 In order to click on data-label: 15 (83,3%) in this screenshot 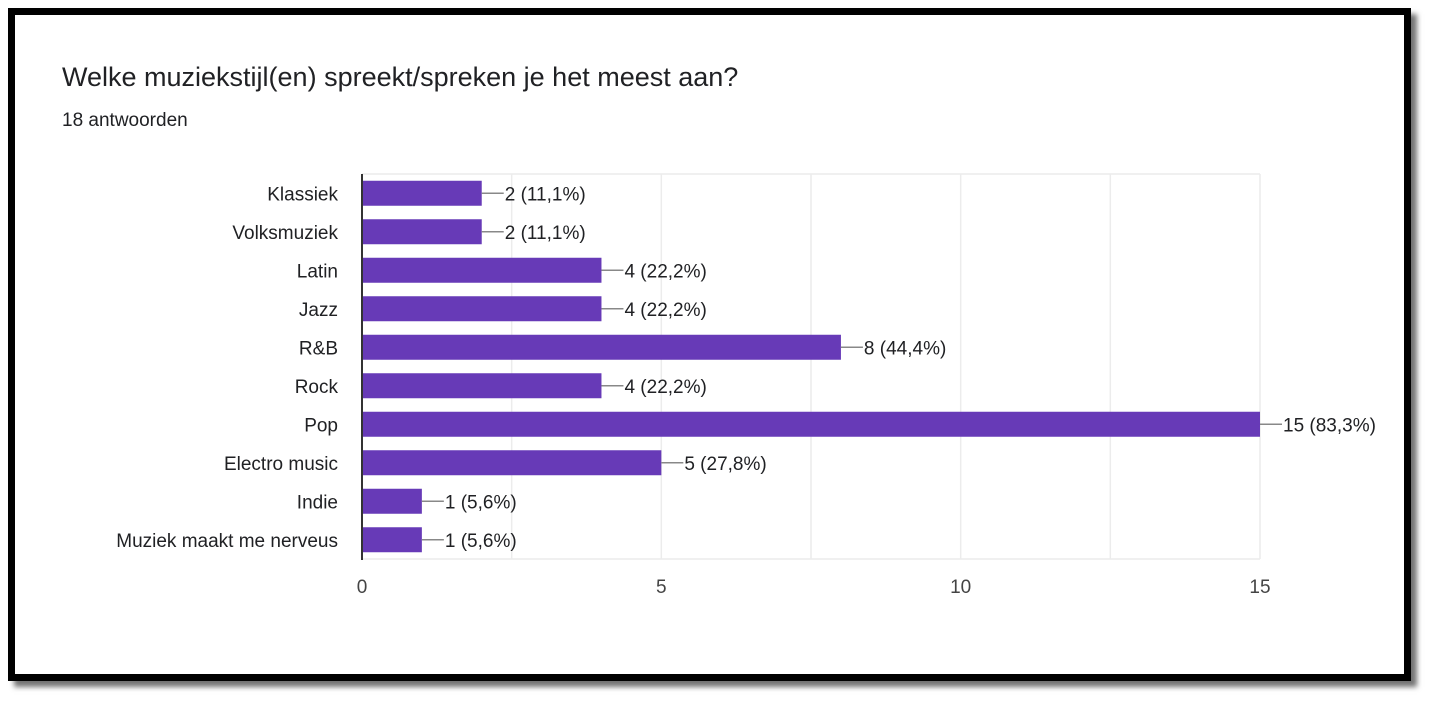, I will do `click(1329, 425)`.